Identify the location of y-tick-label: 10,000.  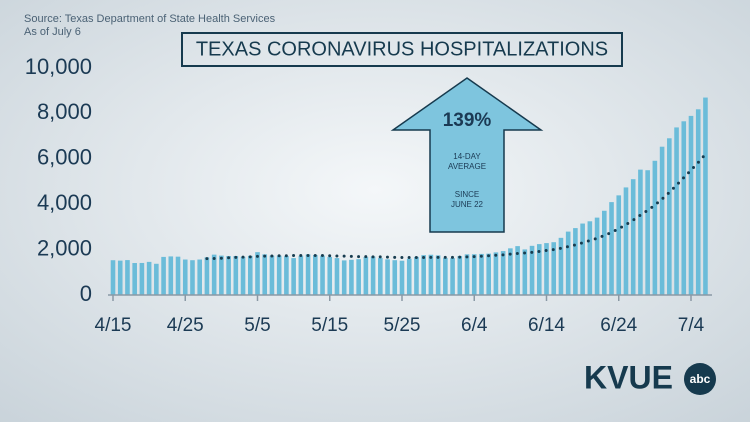
(58, 66).